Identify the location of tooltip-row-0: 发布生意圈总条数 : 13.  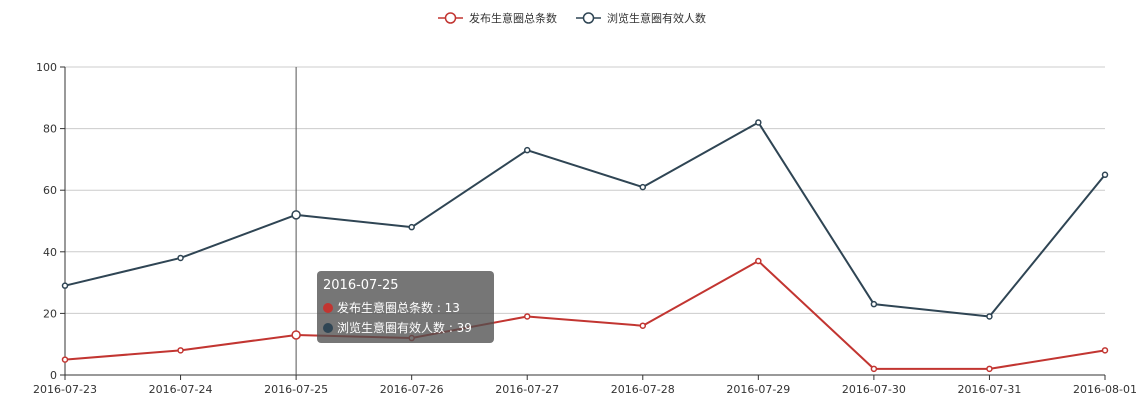
(405, 308).